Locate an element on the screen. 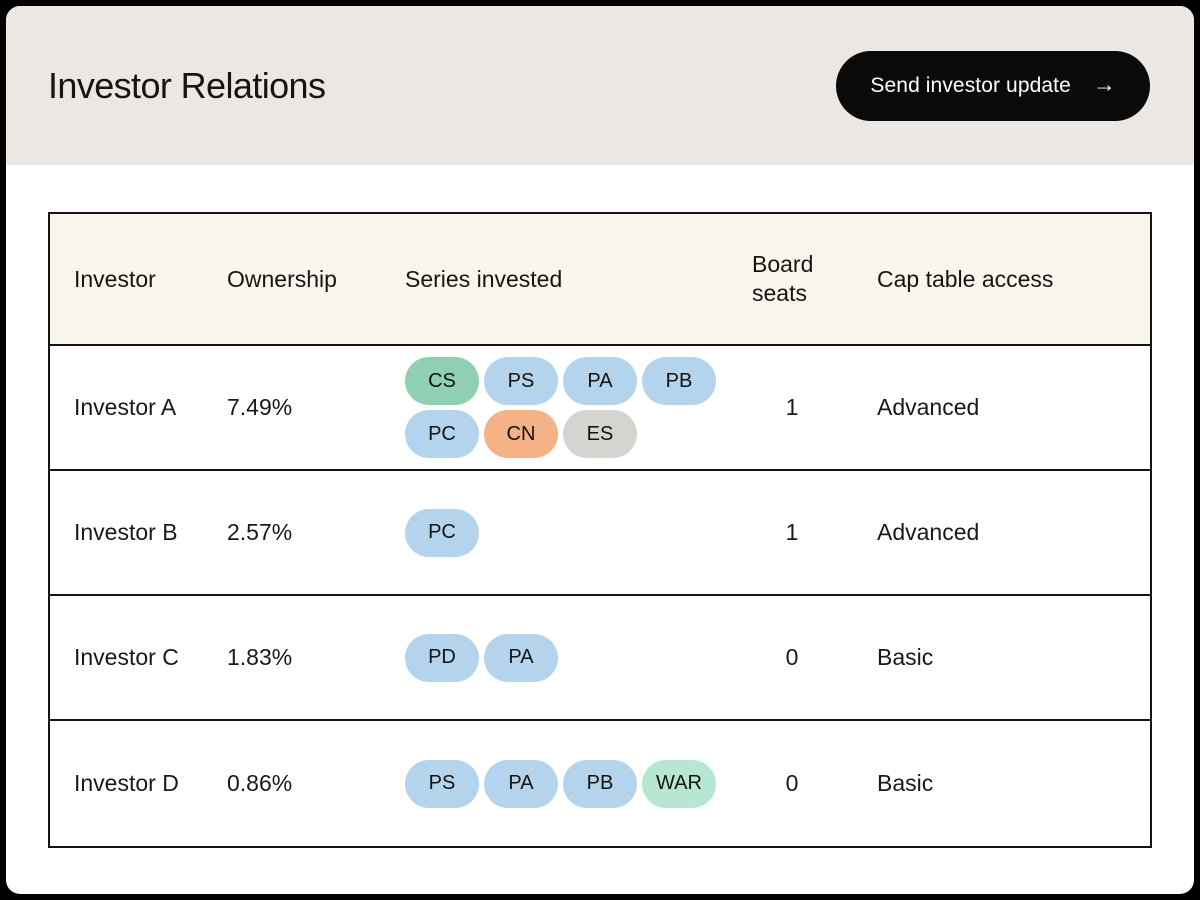 The width and height of the screenshot is (1200, 900). column-header-series-invested: Series invested is located at coordinates (578, 279).